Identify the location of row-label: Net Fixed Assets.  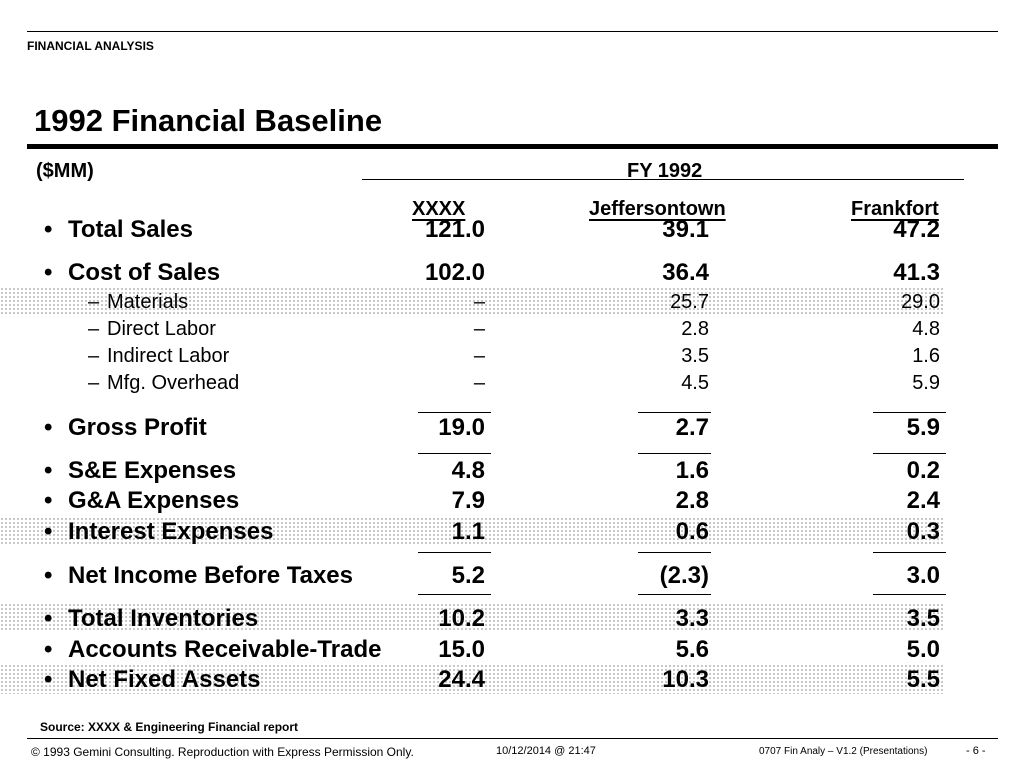
(164, 679).